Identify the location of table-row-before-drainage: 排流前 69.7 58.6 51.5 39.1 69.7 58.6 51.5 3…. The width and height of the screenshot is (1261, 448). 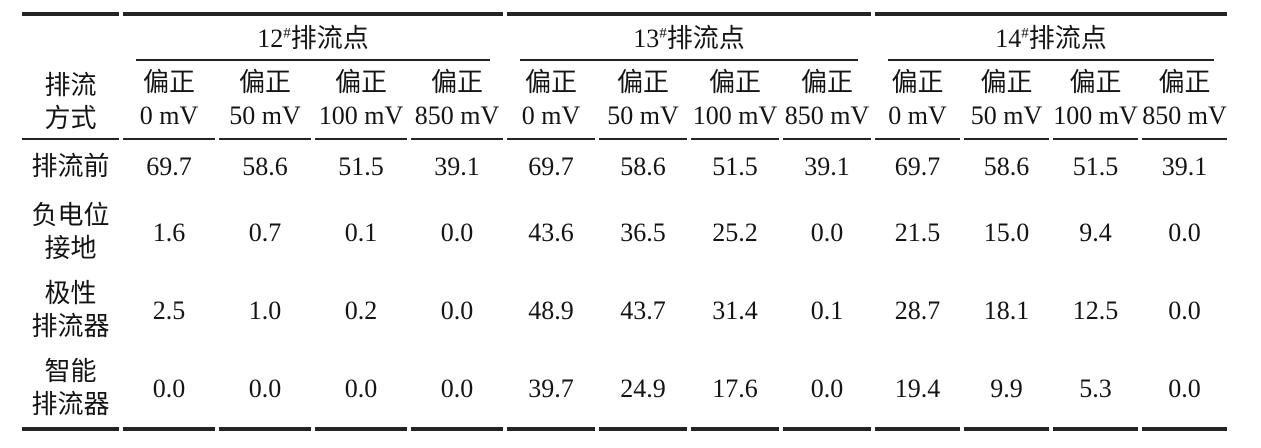
(624, 166).